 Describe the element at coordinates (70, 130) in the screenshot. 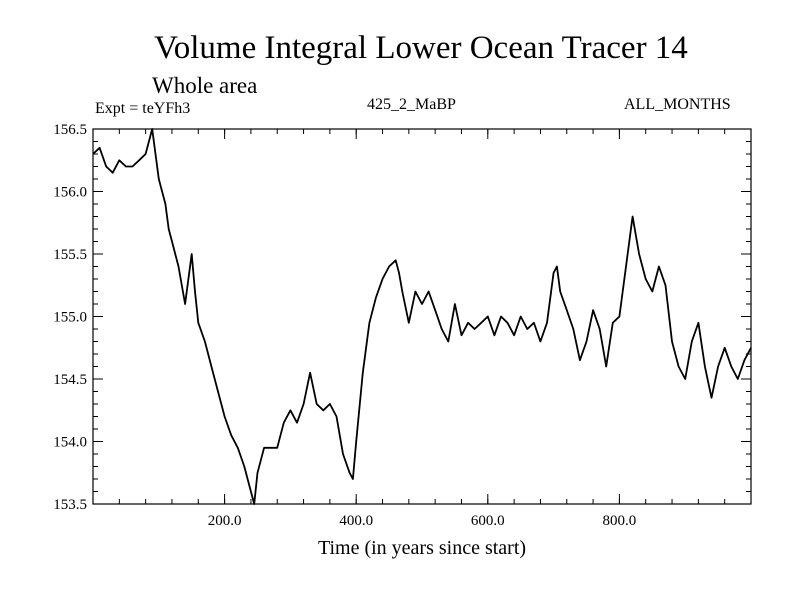

I see `y-tick-label: 156.5` at that location.